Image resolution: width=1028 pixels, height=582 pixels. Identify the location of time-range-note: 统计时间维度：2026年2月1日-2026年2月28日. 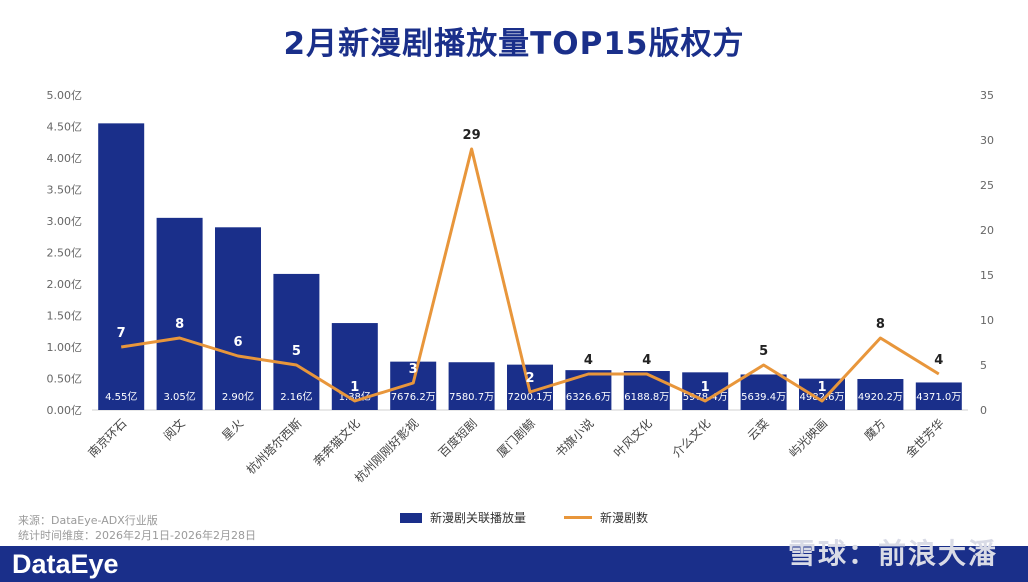
(137, 535).